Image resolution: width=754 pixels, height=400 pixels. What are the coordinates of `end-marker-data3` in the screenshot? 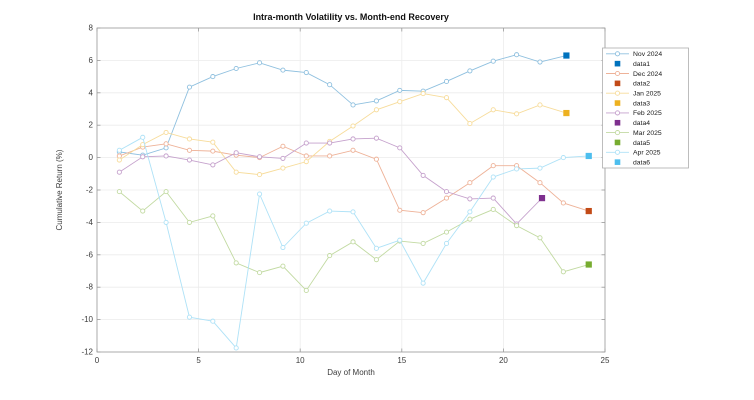 It's located at (566, 113).